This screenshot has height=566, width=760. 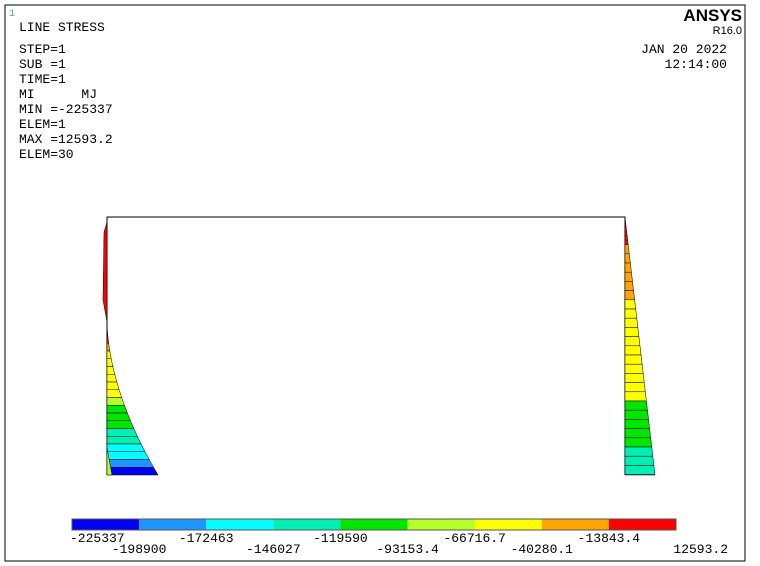 What do you see at coordinates (542, 549) in the screenshot?
I see `legend-label: -40280.1` at bounding box center [542, 549].